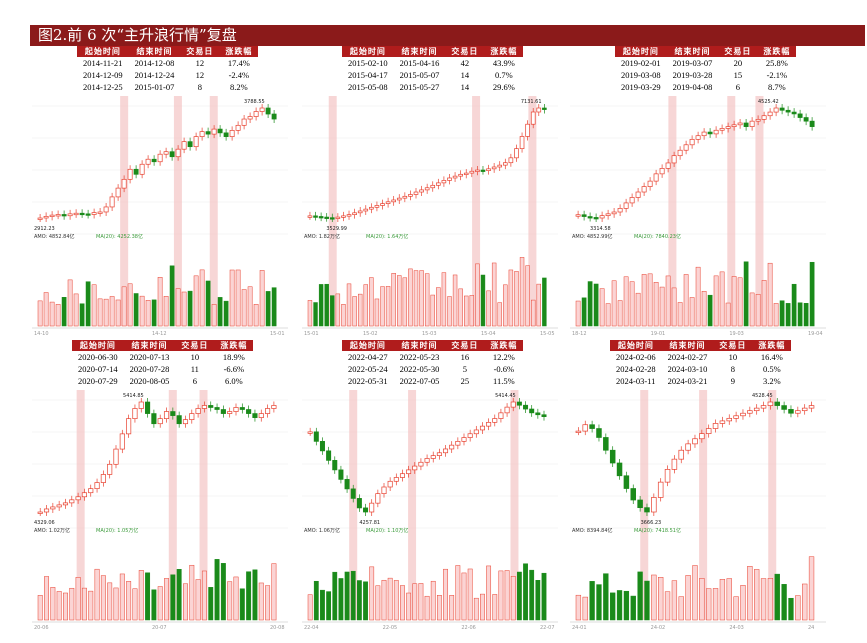 The height and width of the screenshot is (643, 867). Describe the element at coordinates (368, 63) in the screenshot. I see `table-cell: 2015-02-10` at that location.